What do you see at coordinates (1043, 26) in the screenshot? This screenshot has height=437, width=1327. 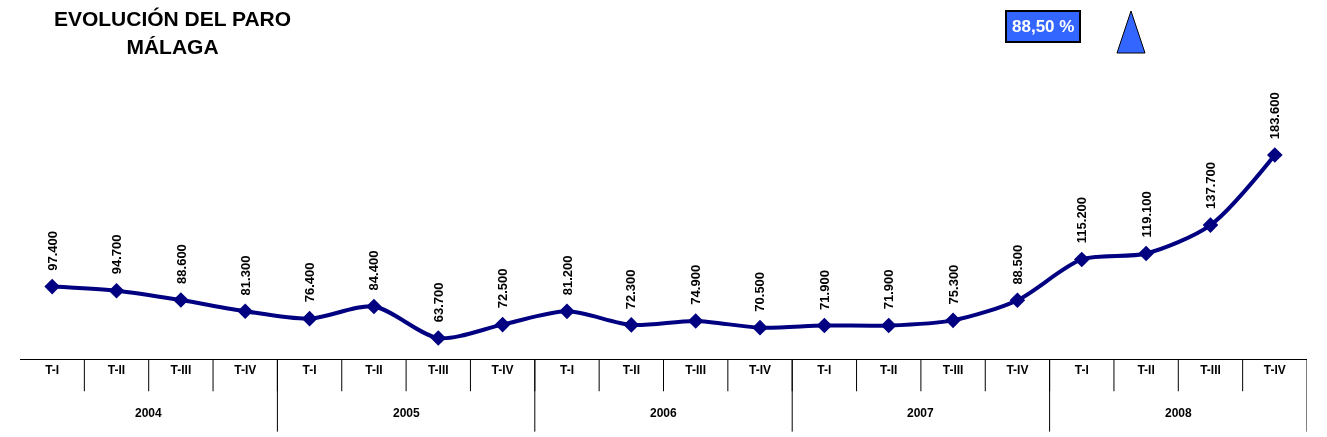 I see `text: 88,50 %` at bounding box center [1043, 26].